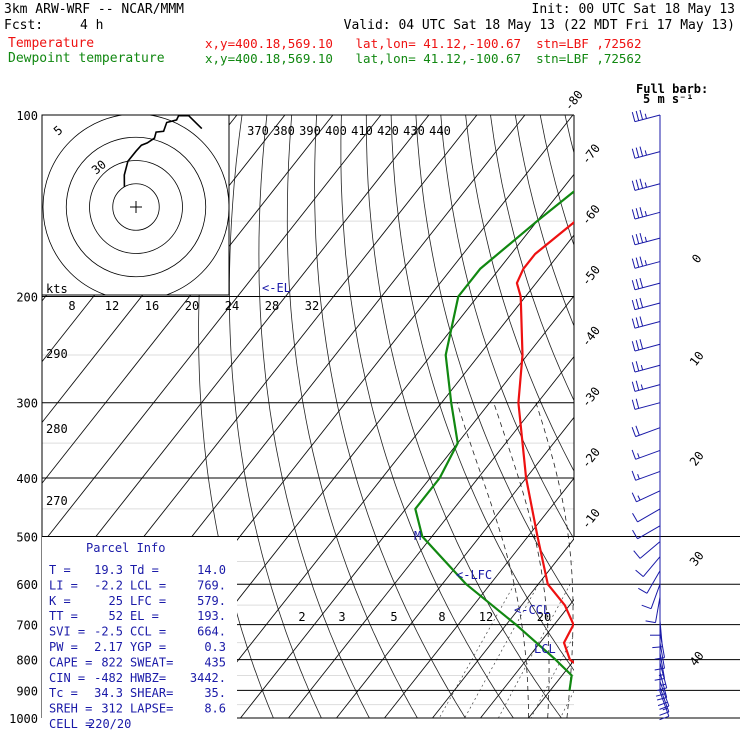 The image size is (740, 740). I want to click on forecast-hours: 4 h, so click(92, 25).